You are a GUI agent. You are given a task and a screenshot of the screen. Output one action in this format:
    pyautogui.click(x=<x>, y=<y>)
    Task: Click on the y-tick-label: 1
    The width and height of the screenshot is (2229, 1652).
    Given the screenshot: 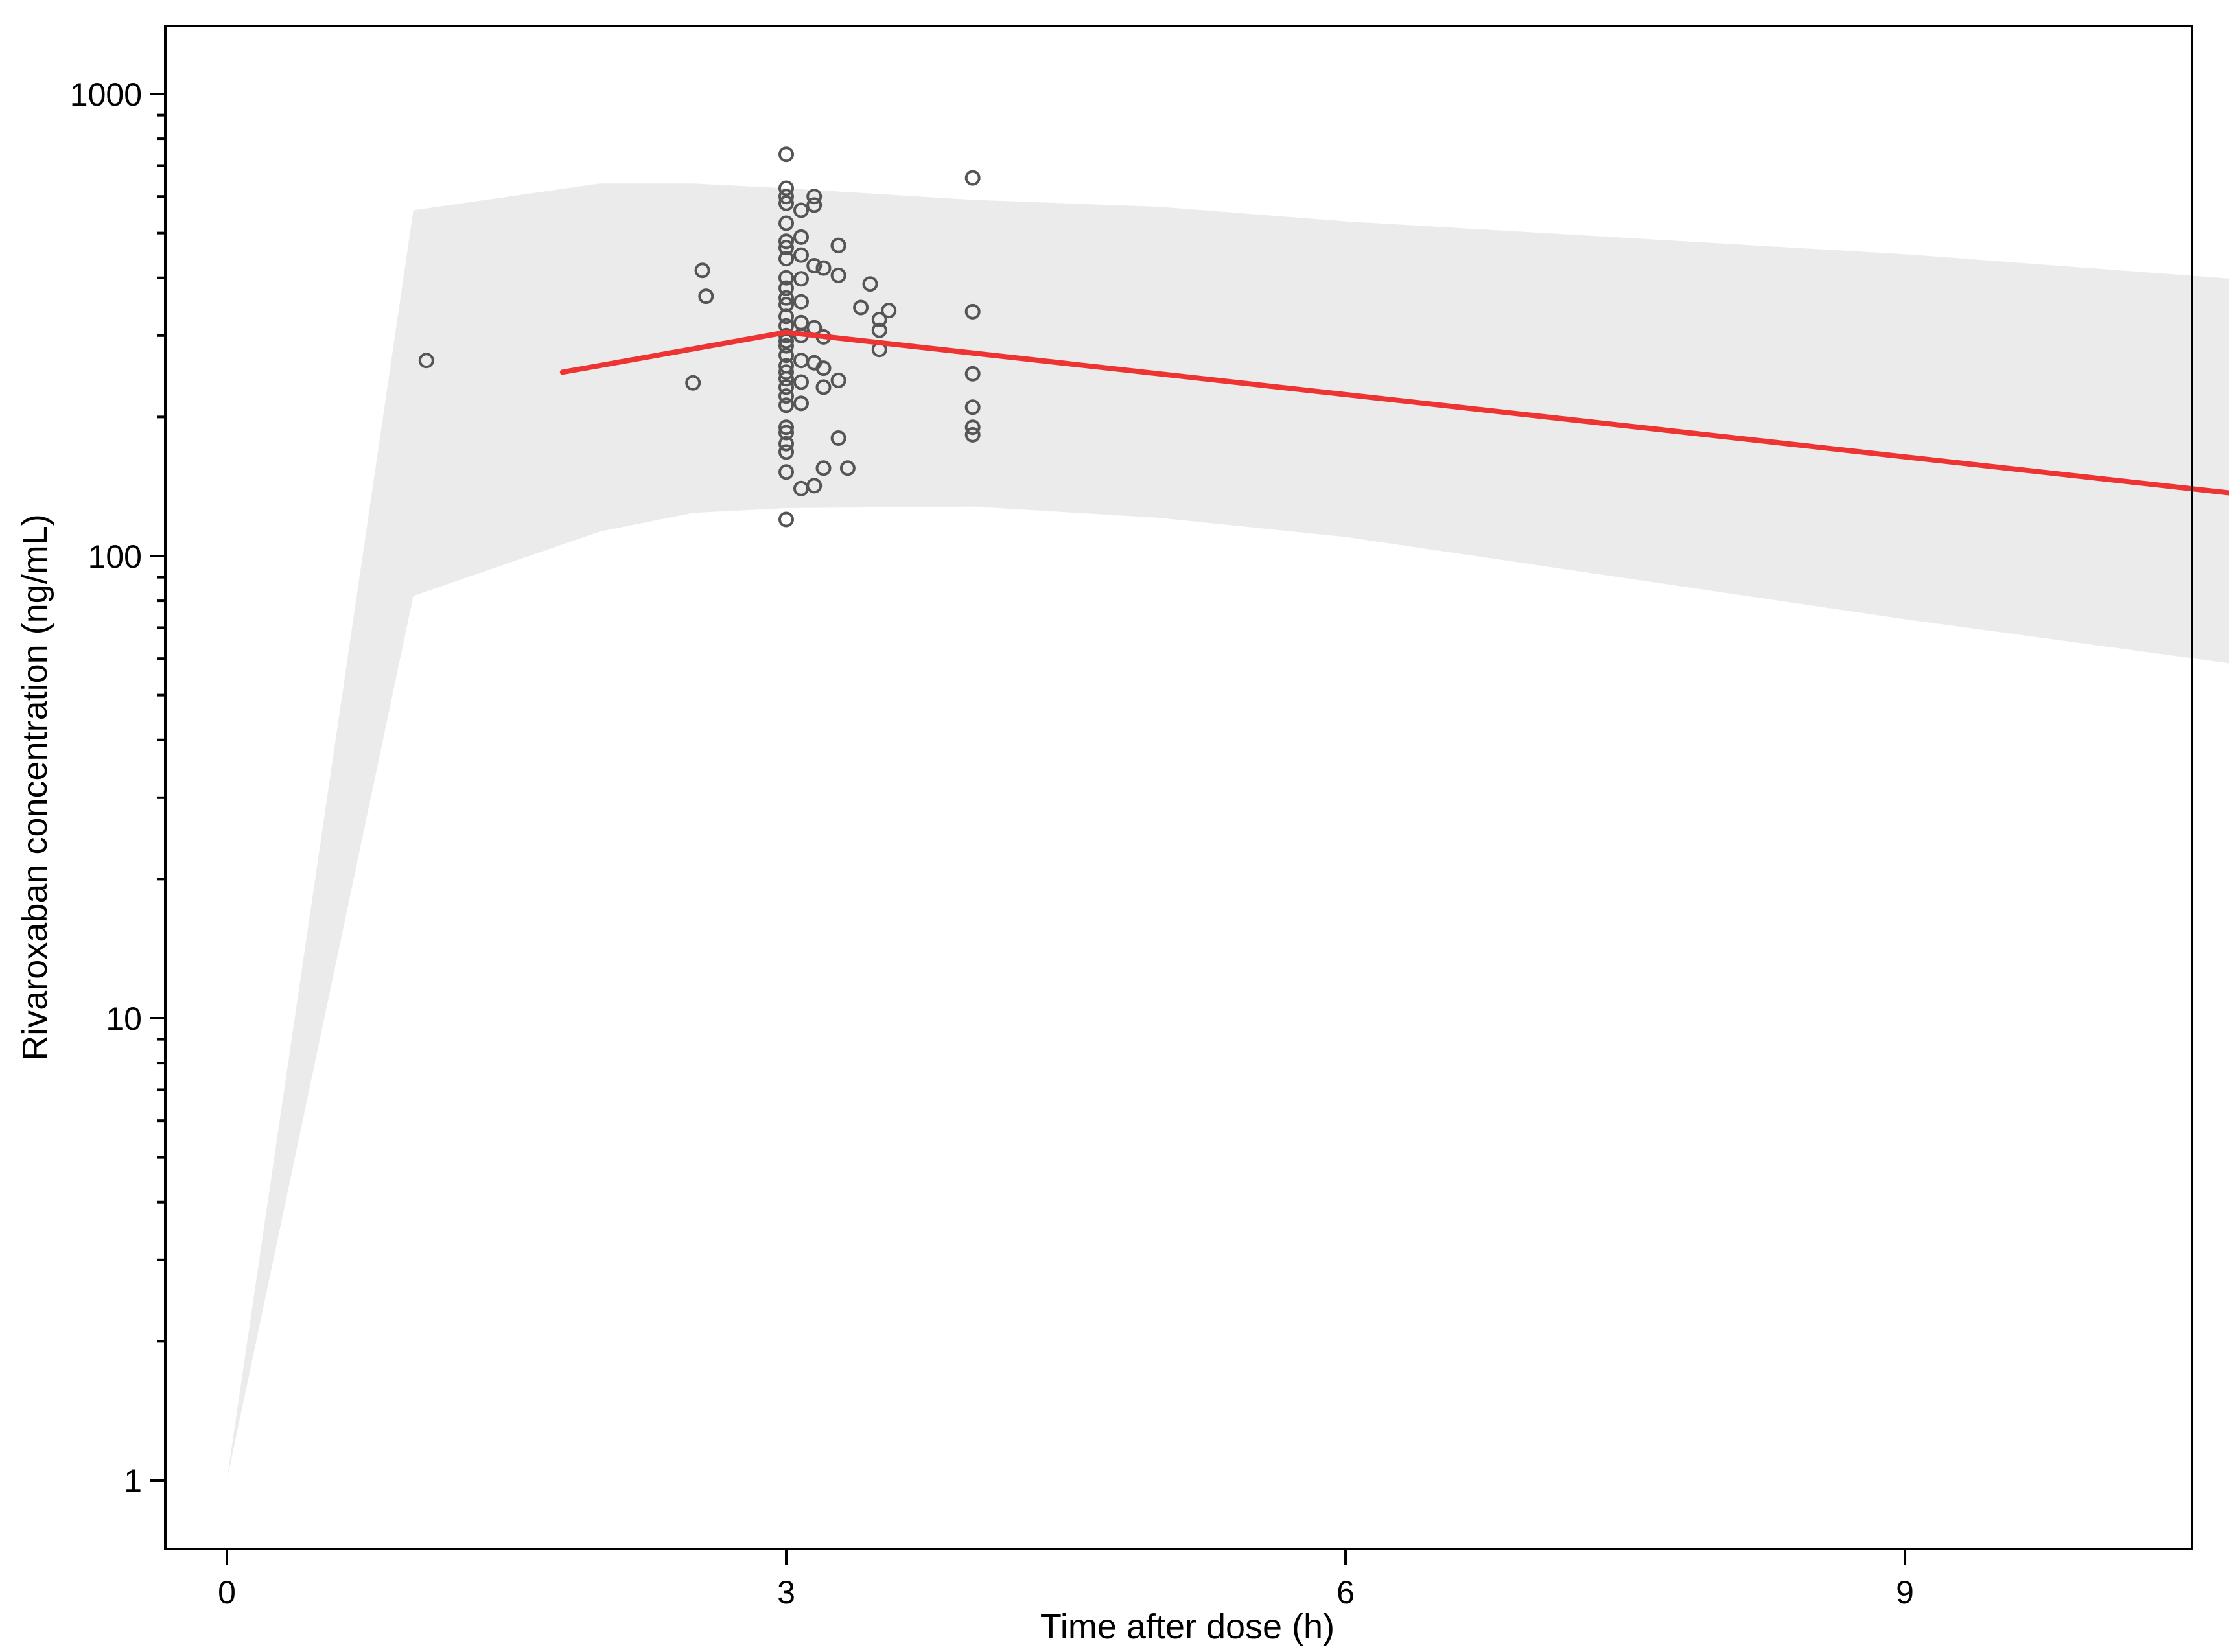 What is the action you would take?
    pyautogui.click(x=133, y=1481)
    